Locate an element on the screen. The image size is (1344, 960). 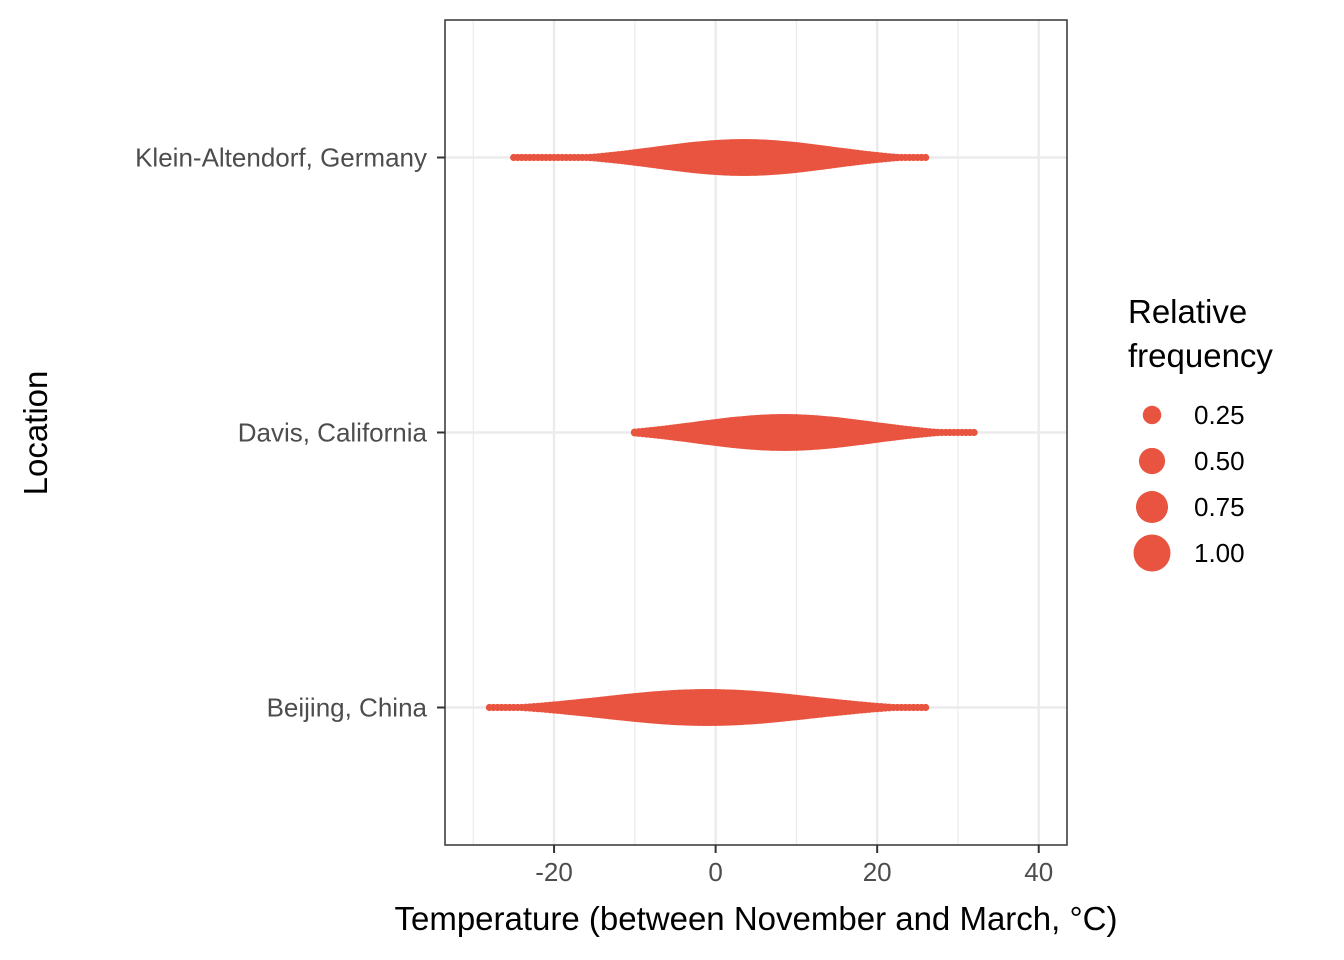
legend-title: Relative is located at coordinates (1187, 311).